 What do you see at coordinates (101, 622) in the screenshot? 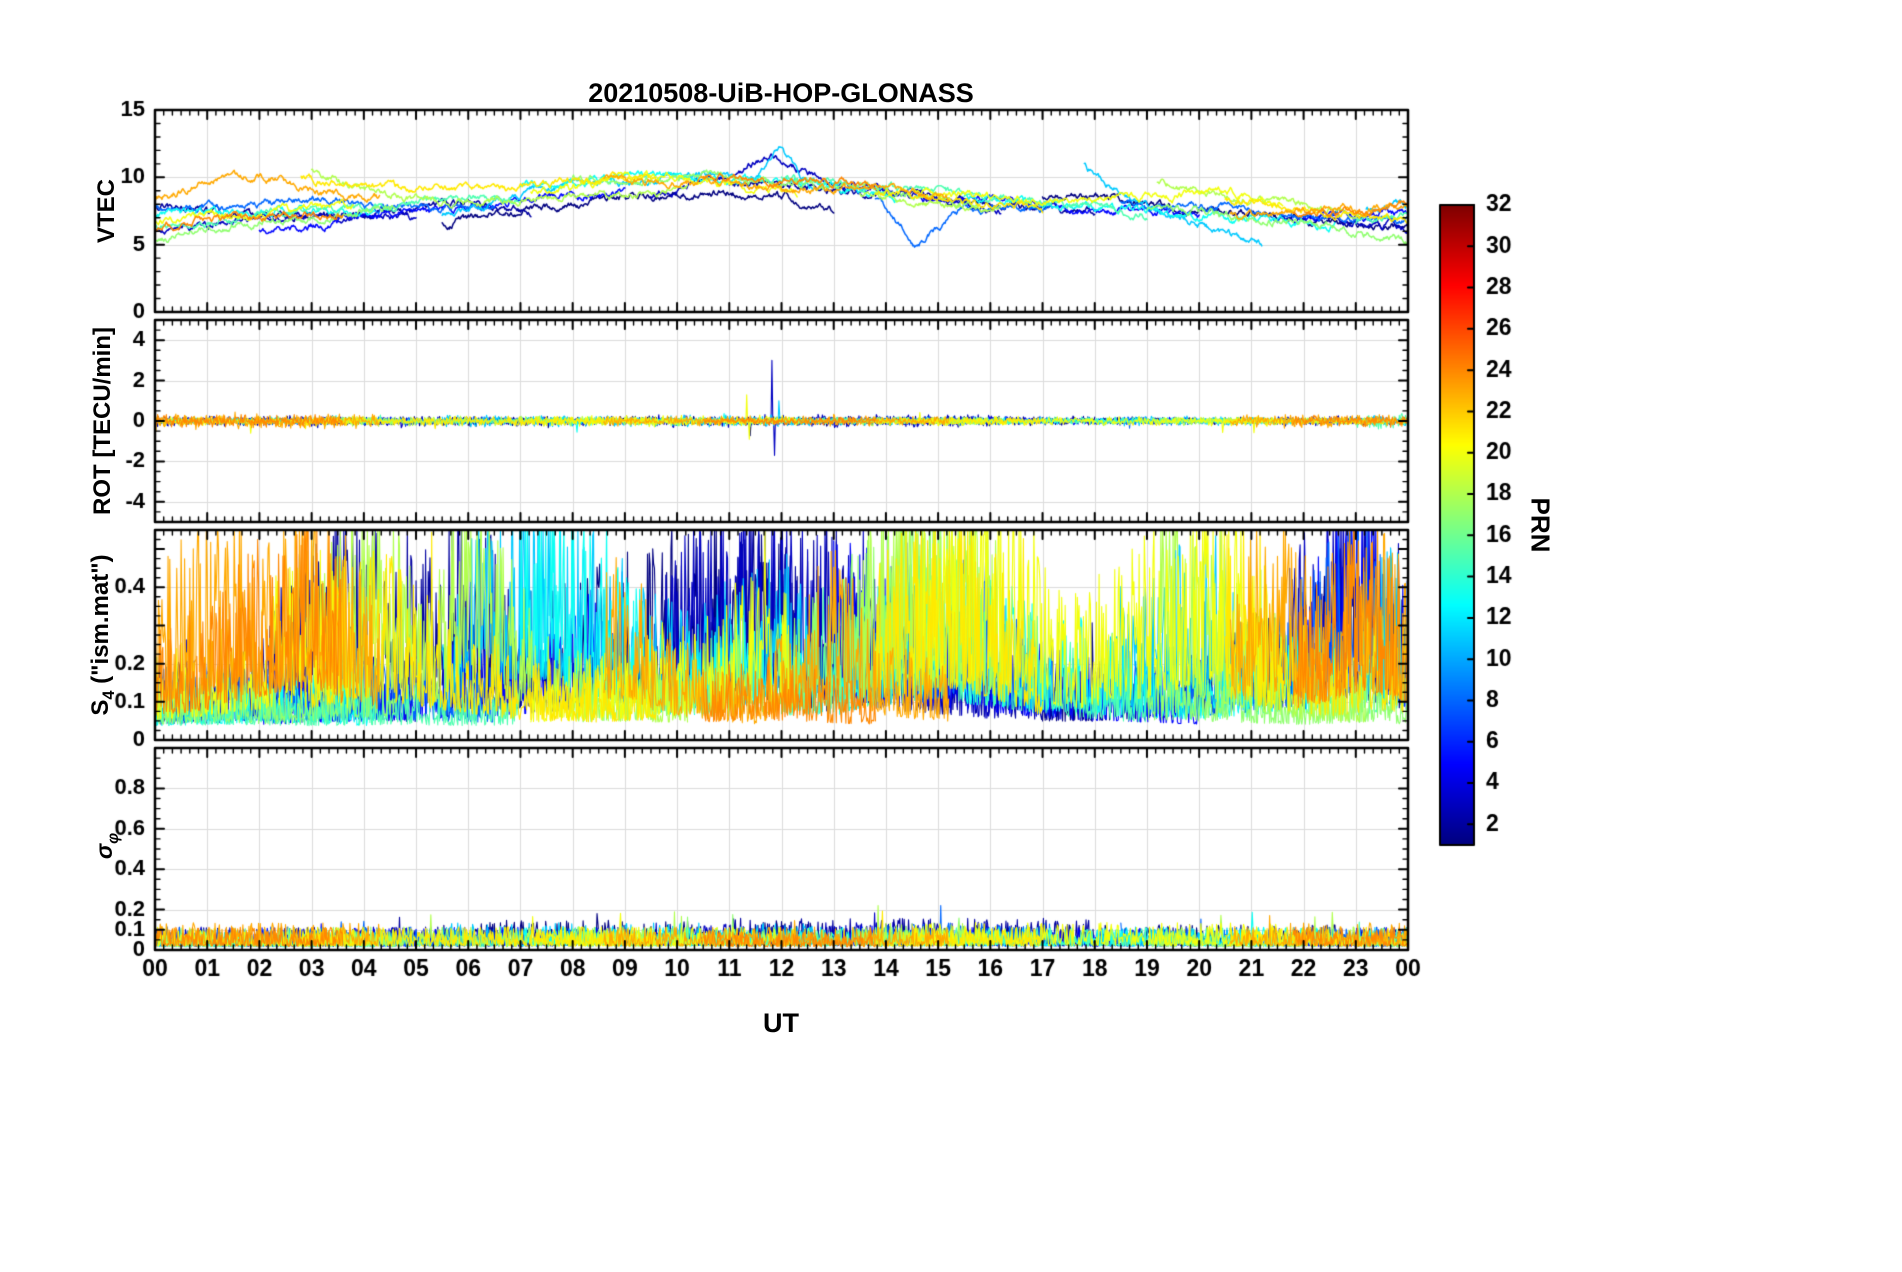
I see `s4-label-rest: ("ism.mat")` at bounding box center [101, 622].